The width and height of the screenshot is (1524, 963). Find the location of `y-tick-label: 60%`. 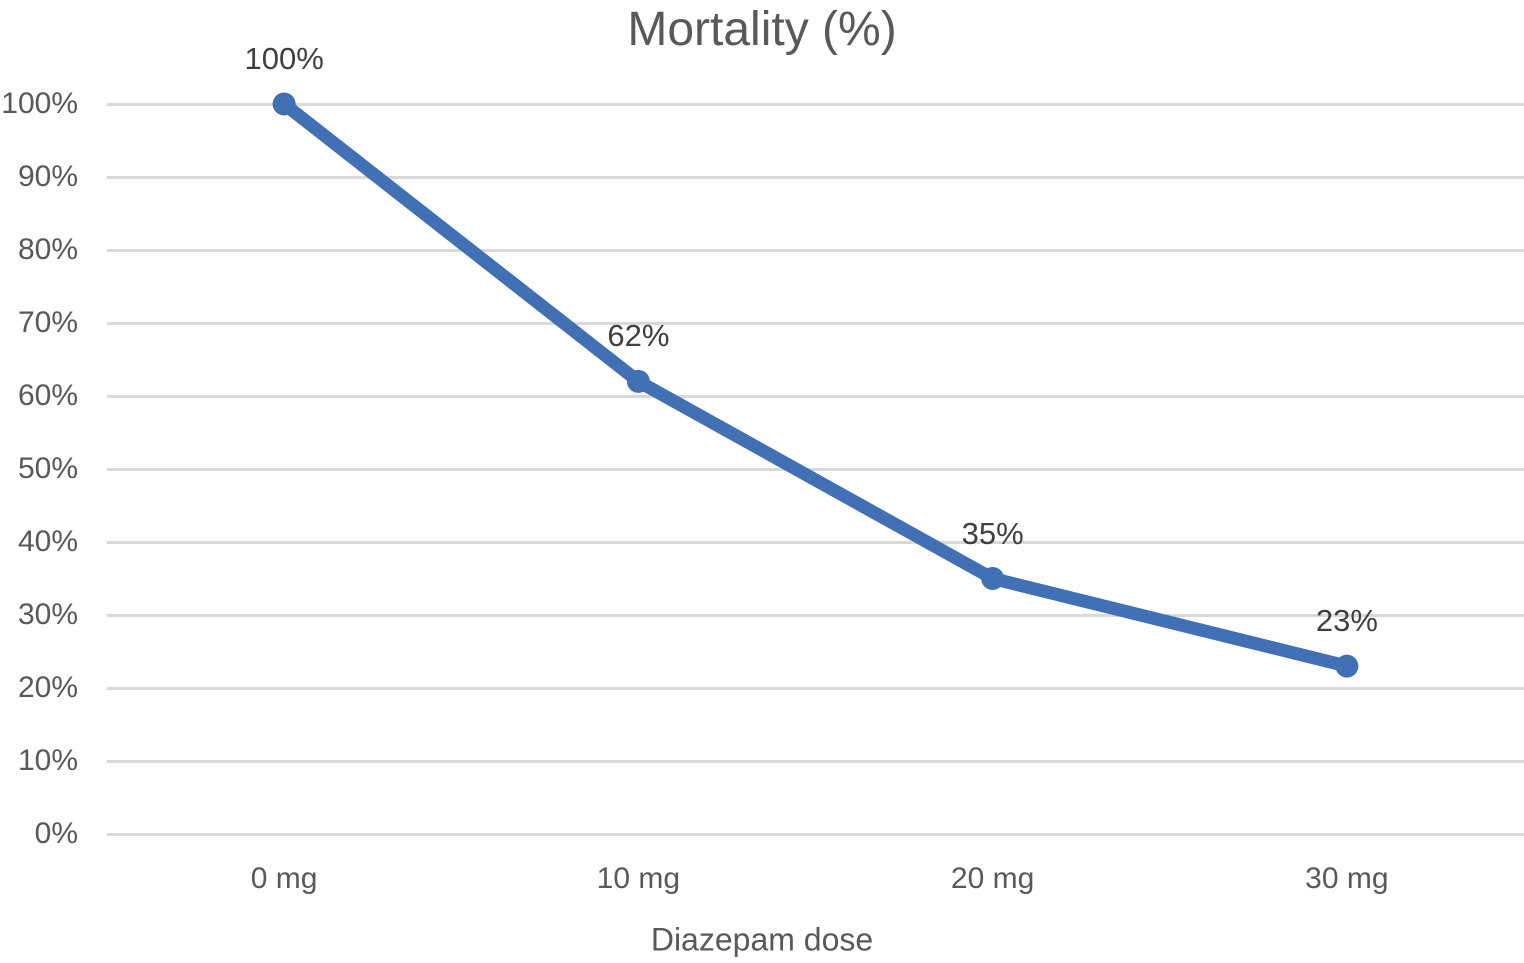

y-tick-label: 60% is located at coordinates (47, 395).